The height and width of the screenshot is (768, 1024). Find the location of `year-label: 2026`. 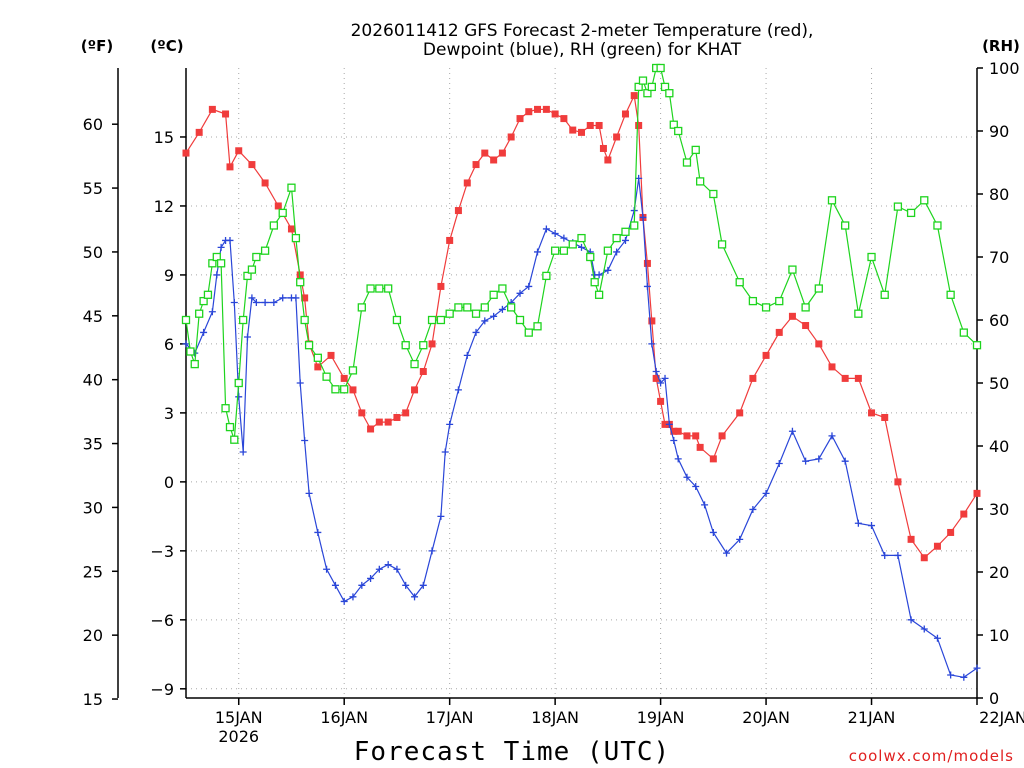

year-label: 2026 is located at coordinates (238, 736).